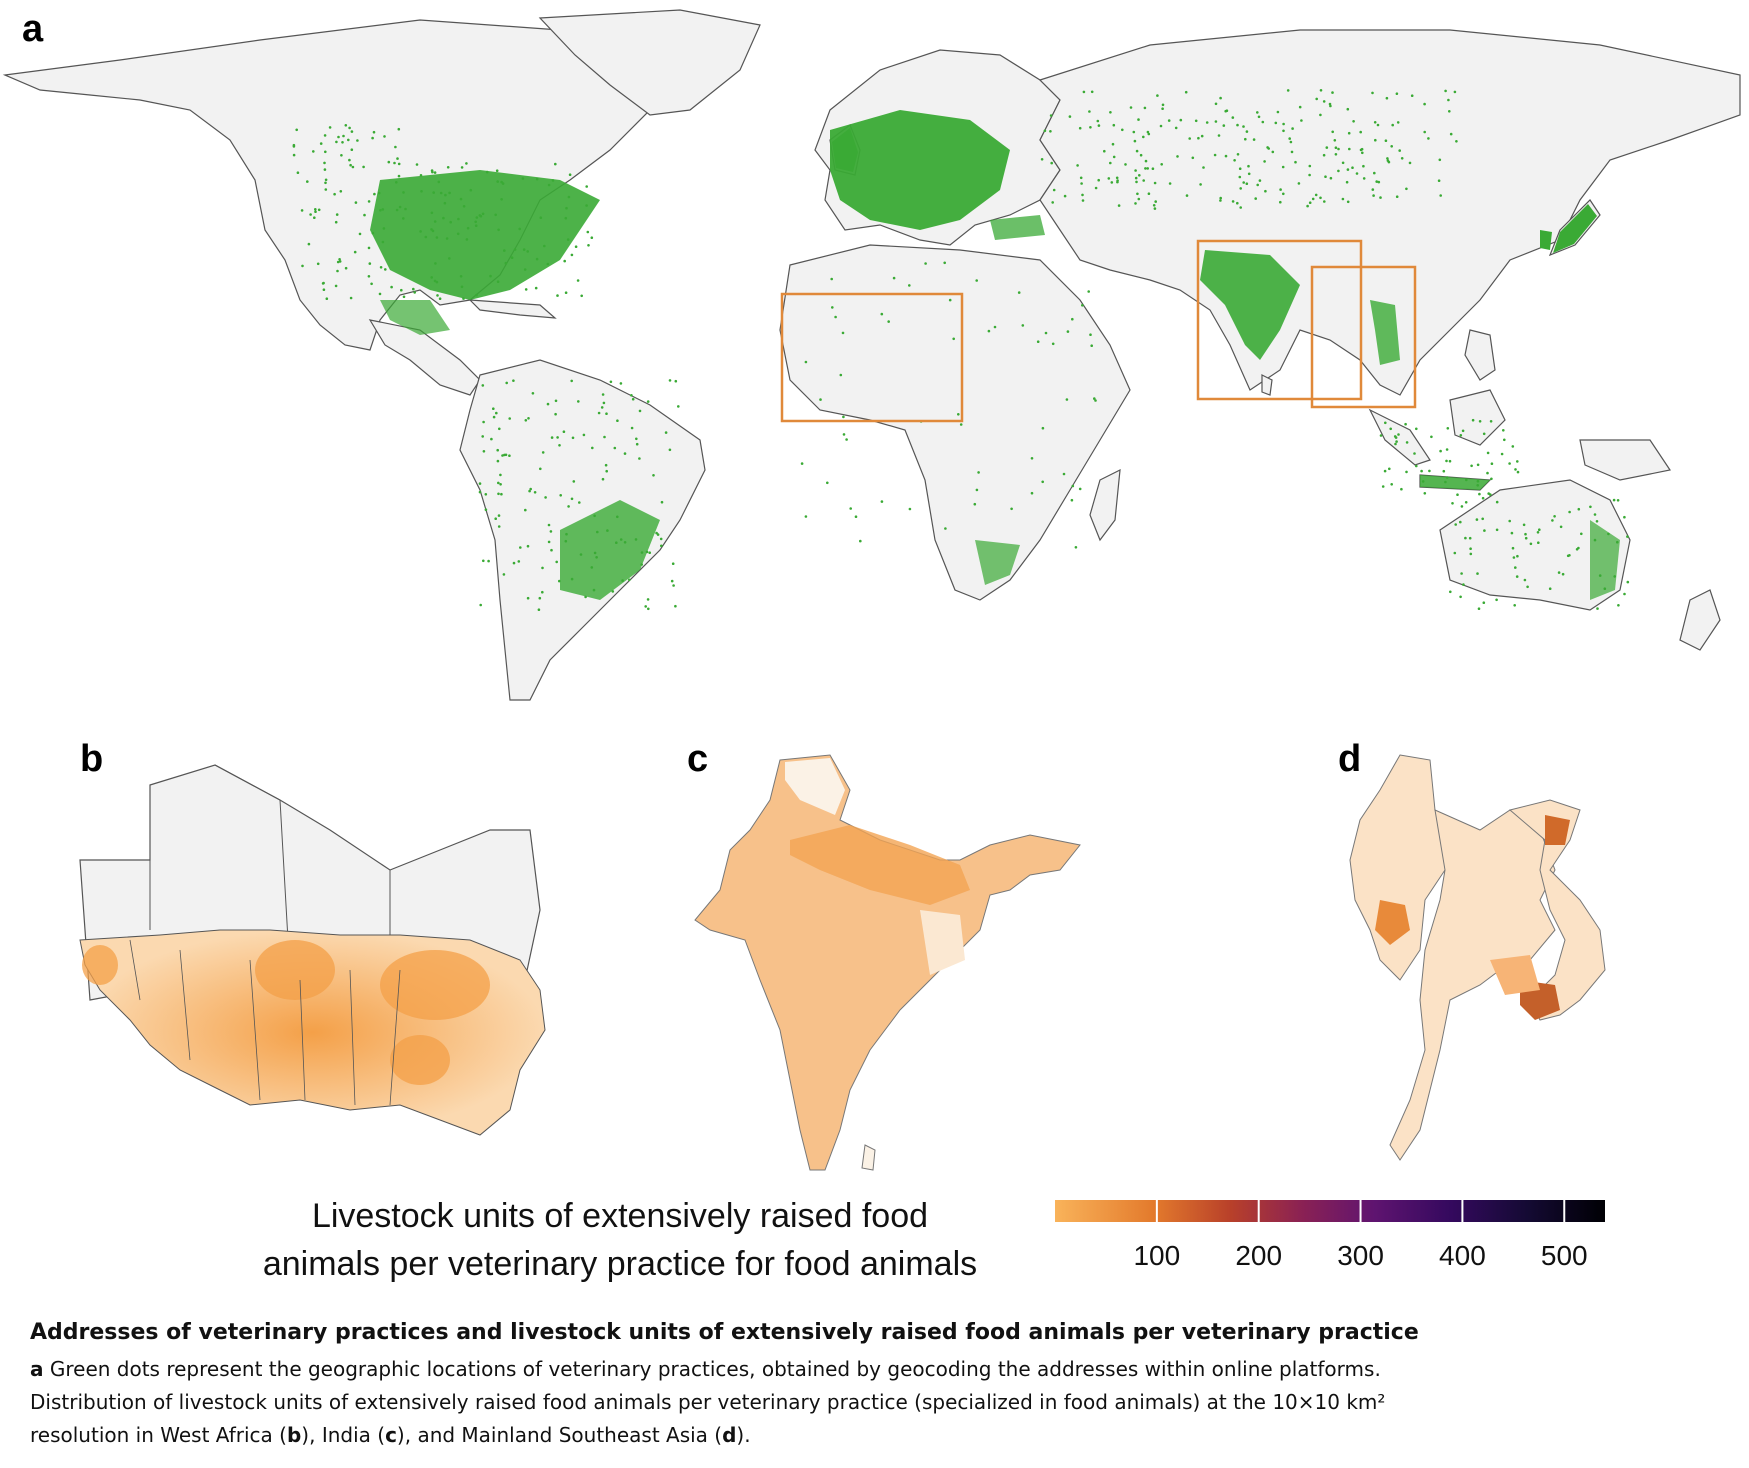 This screenshot has width=1749, height=1468. What do you see at coordinates (887, 962) in the screenshot?
I see `india-outline` at bounding box center [887, 962].